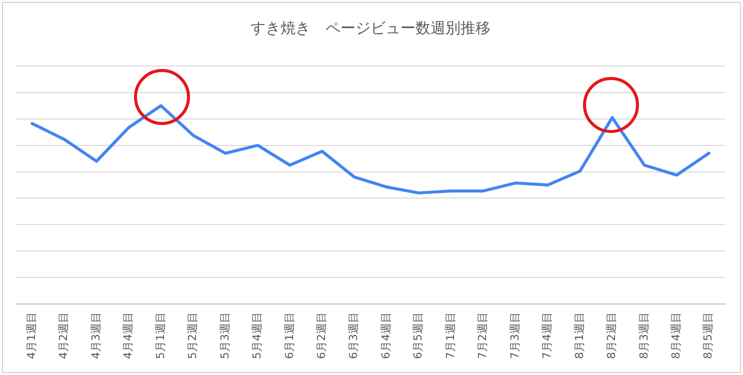  Describe the element at coordinates (579, 336) in the screenshot. I see `x-tick-label: 8月1週目` at that location.